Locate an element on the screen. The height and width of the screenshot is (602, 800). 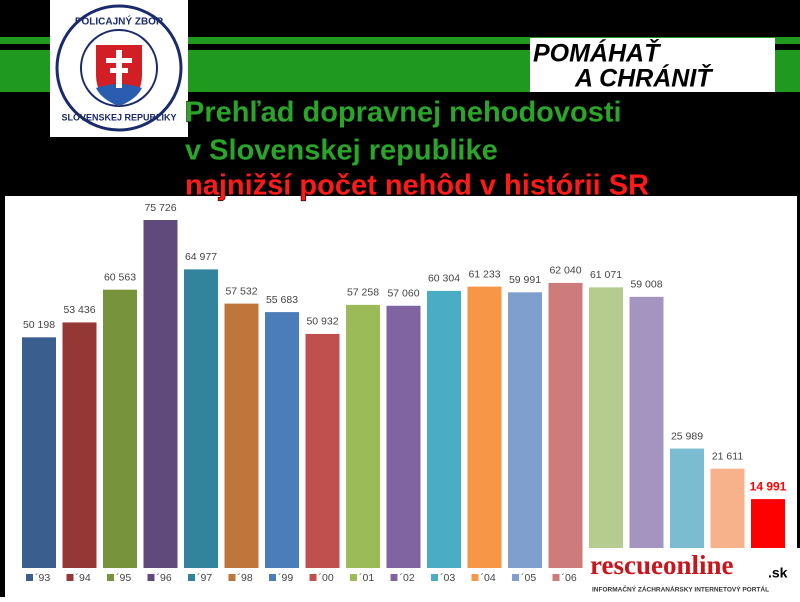
cross is located at coordinates (119, 69).